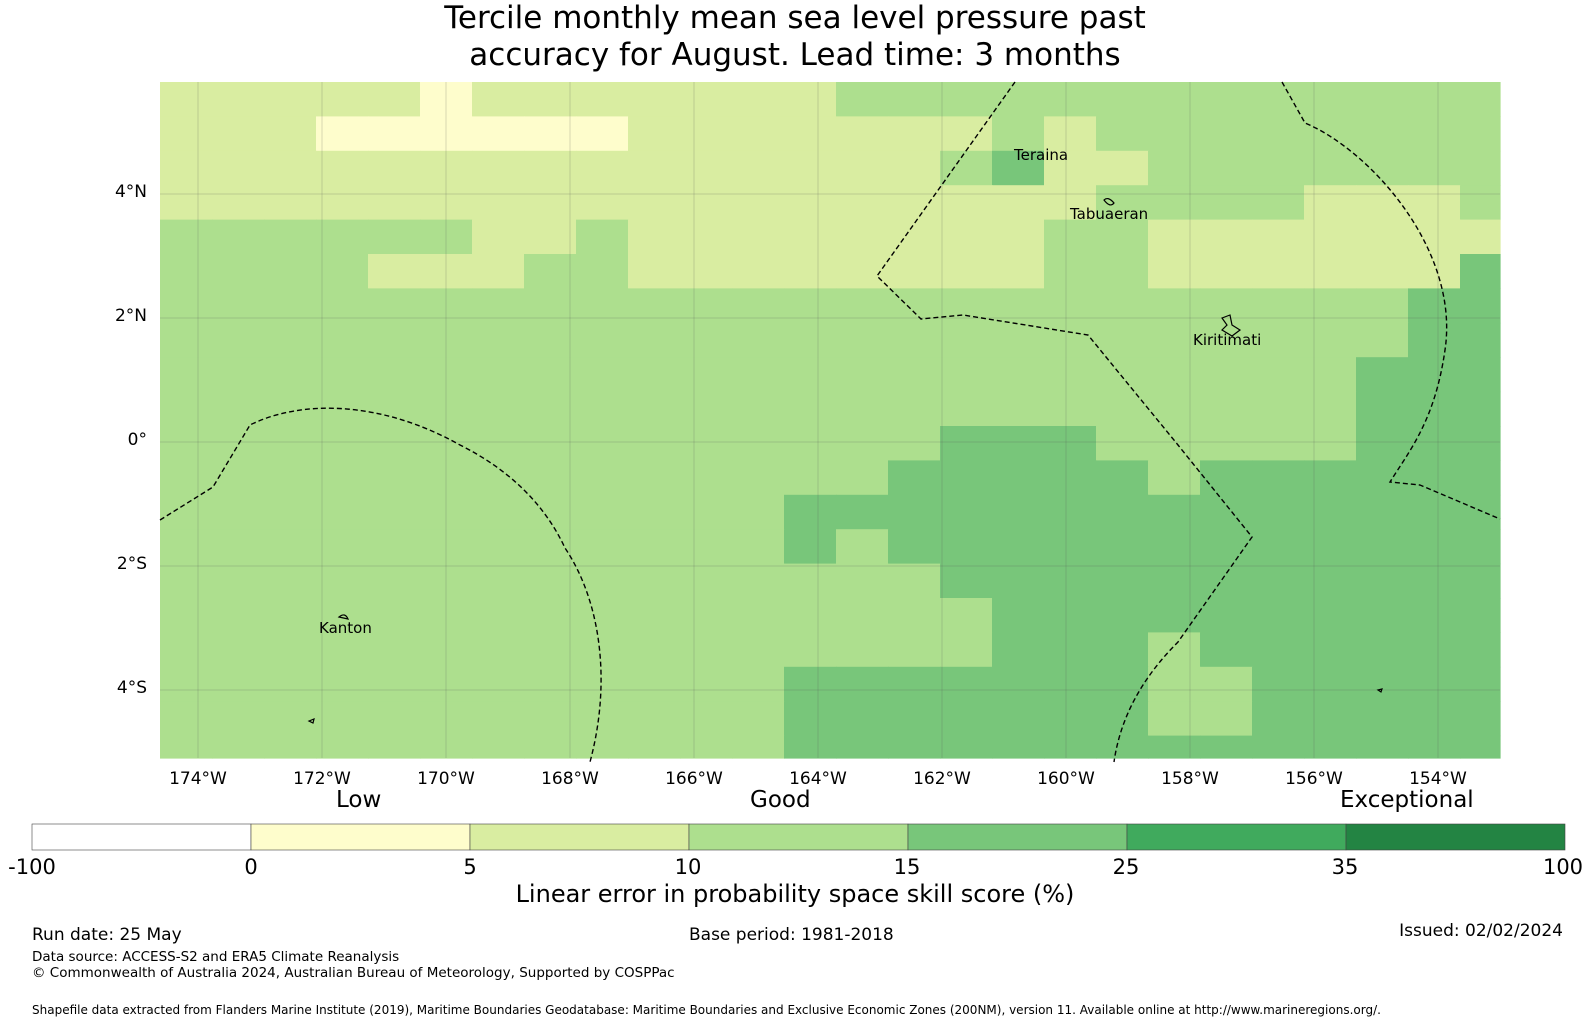 Image resolution: width=1590 pixels, height=1020 pixels. What do you see at coordinates (688, 867) in the screenshot?
I see `colorbar-tick-10: 10` at bounding box center [688, 867].